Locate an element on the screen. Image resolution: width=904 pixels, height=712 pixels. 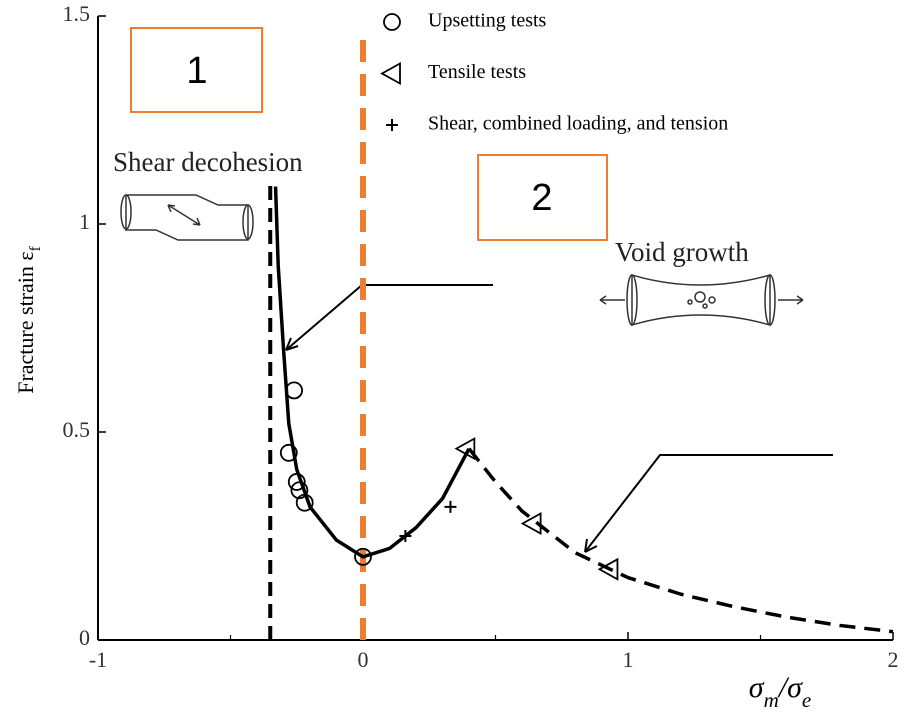
label-part: f is located at coordinates (35, 248).